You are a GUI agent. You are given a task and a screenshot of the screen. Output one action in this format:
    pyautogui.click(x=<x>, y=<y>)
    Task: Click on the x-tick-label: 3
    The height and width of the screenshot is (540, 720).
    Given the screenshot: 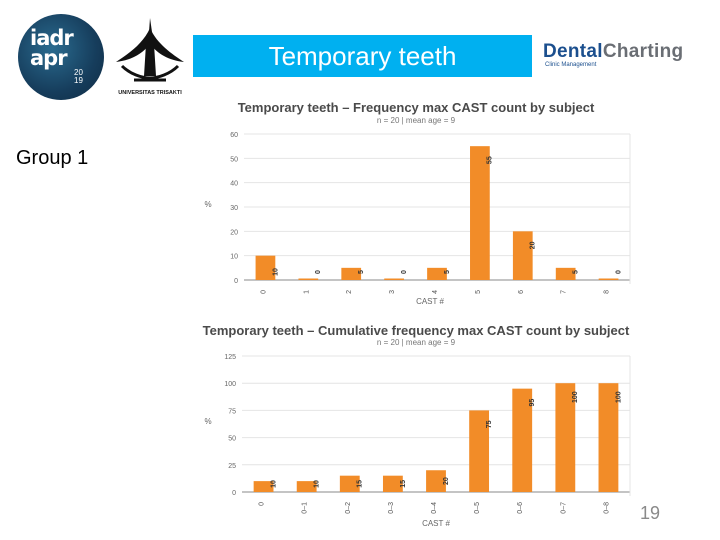 What is the action you would take?
    pyautogui.click(x=392, y=292)
    